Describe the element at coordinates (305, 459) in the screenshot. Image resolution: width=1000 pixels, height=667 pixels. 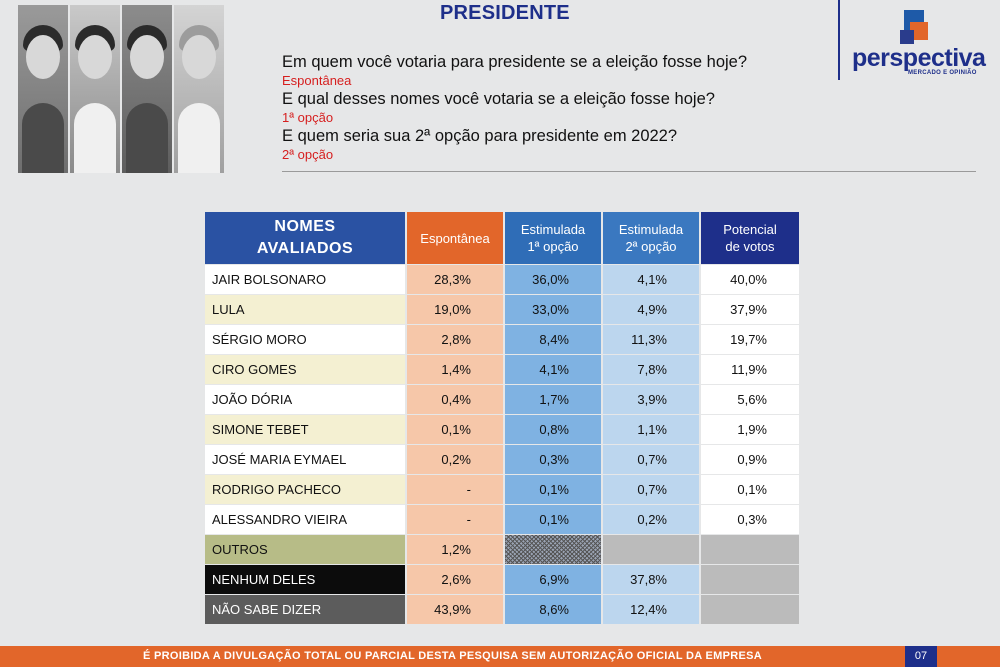
I see `candidate-name: JOSÉ MARIA EYMAEL` at that location.